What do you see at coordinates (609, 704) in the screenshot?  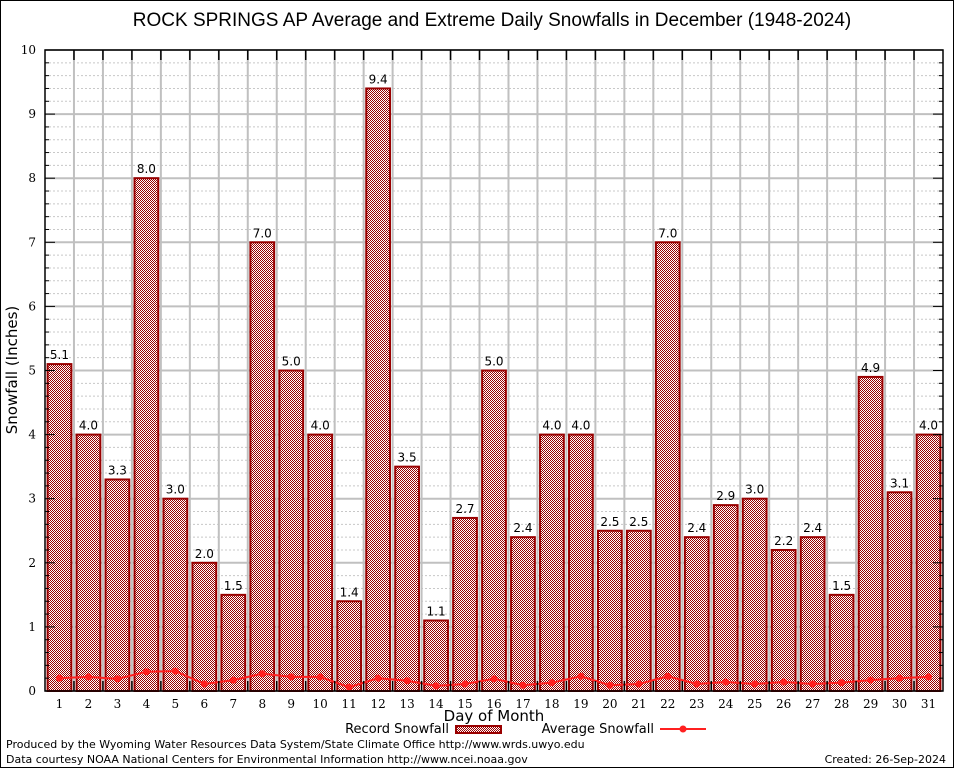 I see `x-tick-label: 20` at bounding box center [609, 704].